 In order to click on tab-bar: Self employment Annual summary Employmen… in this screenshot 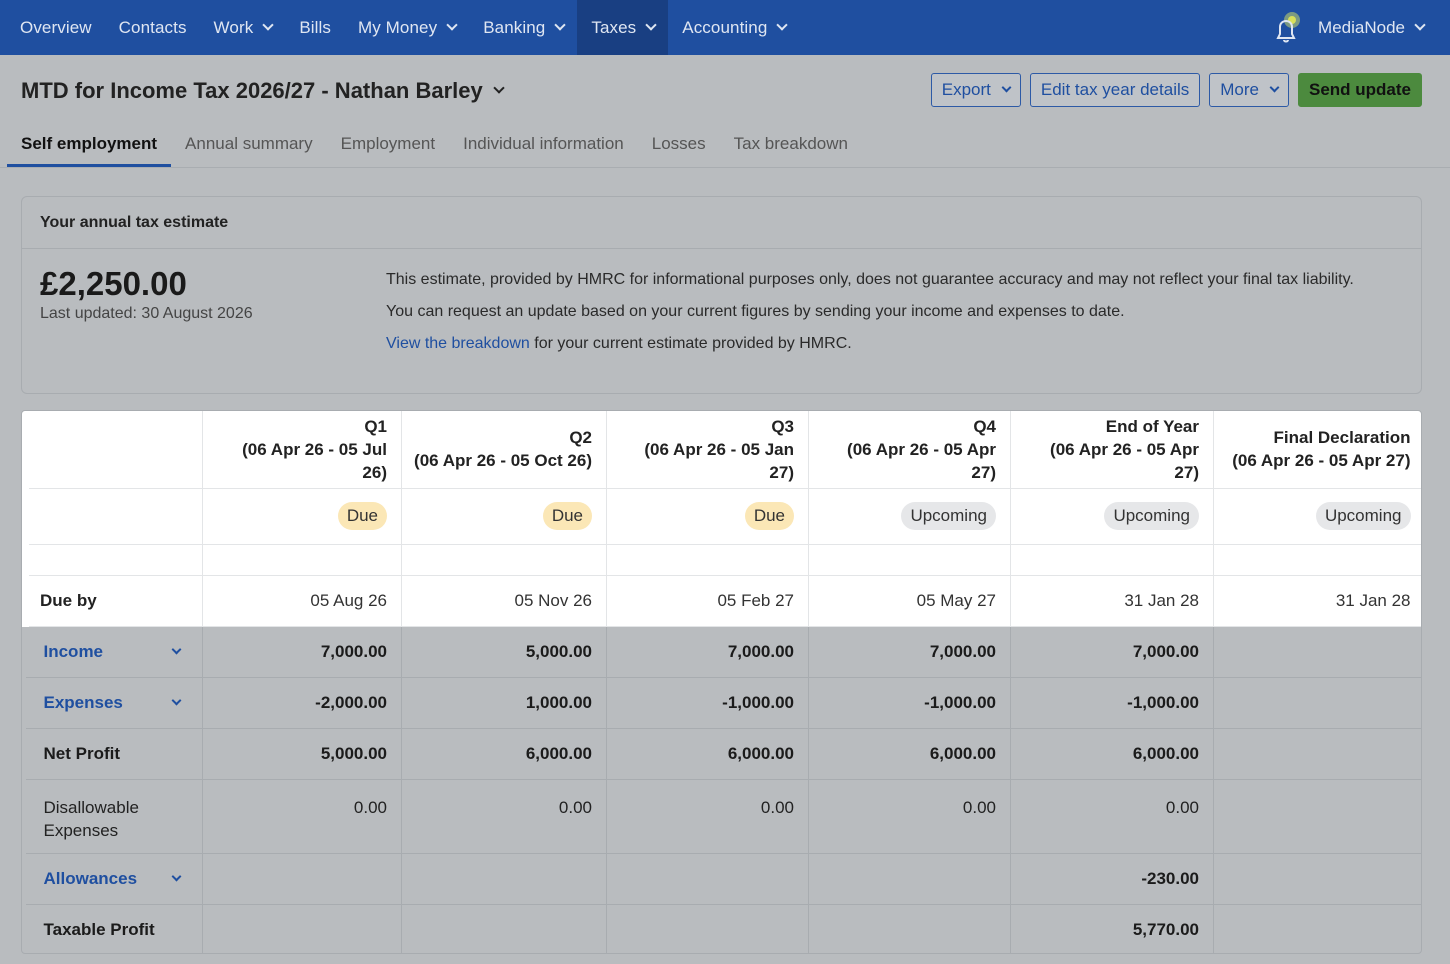, I will do `click(434, 150)`.